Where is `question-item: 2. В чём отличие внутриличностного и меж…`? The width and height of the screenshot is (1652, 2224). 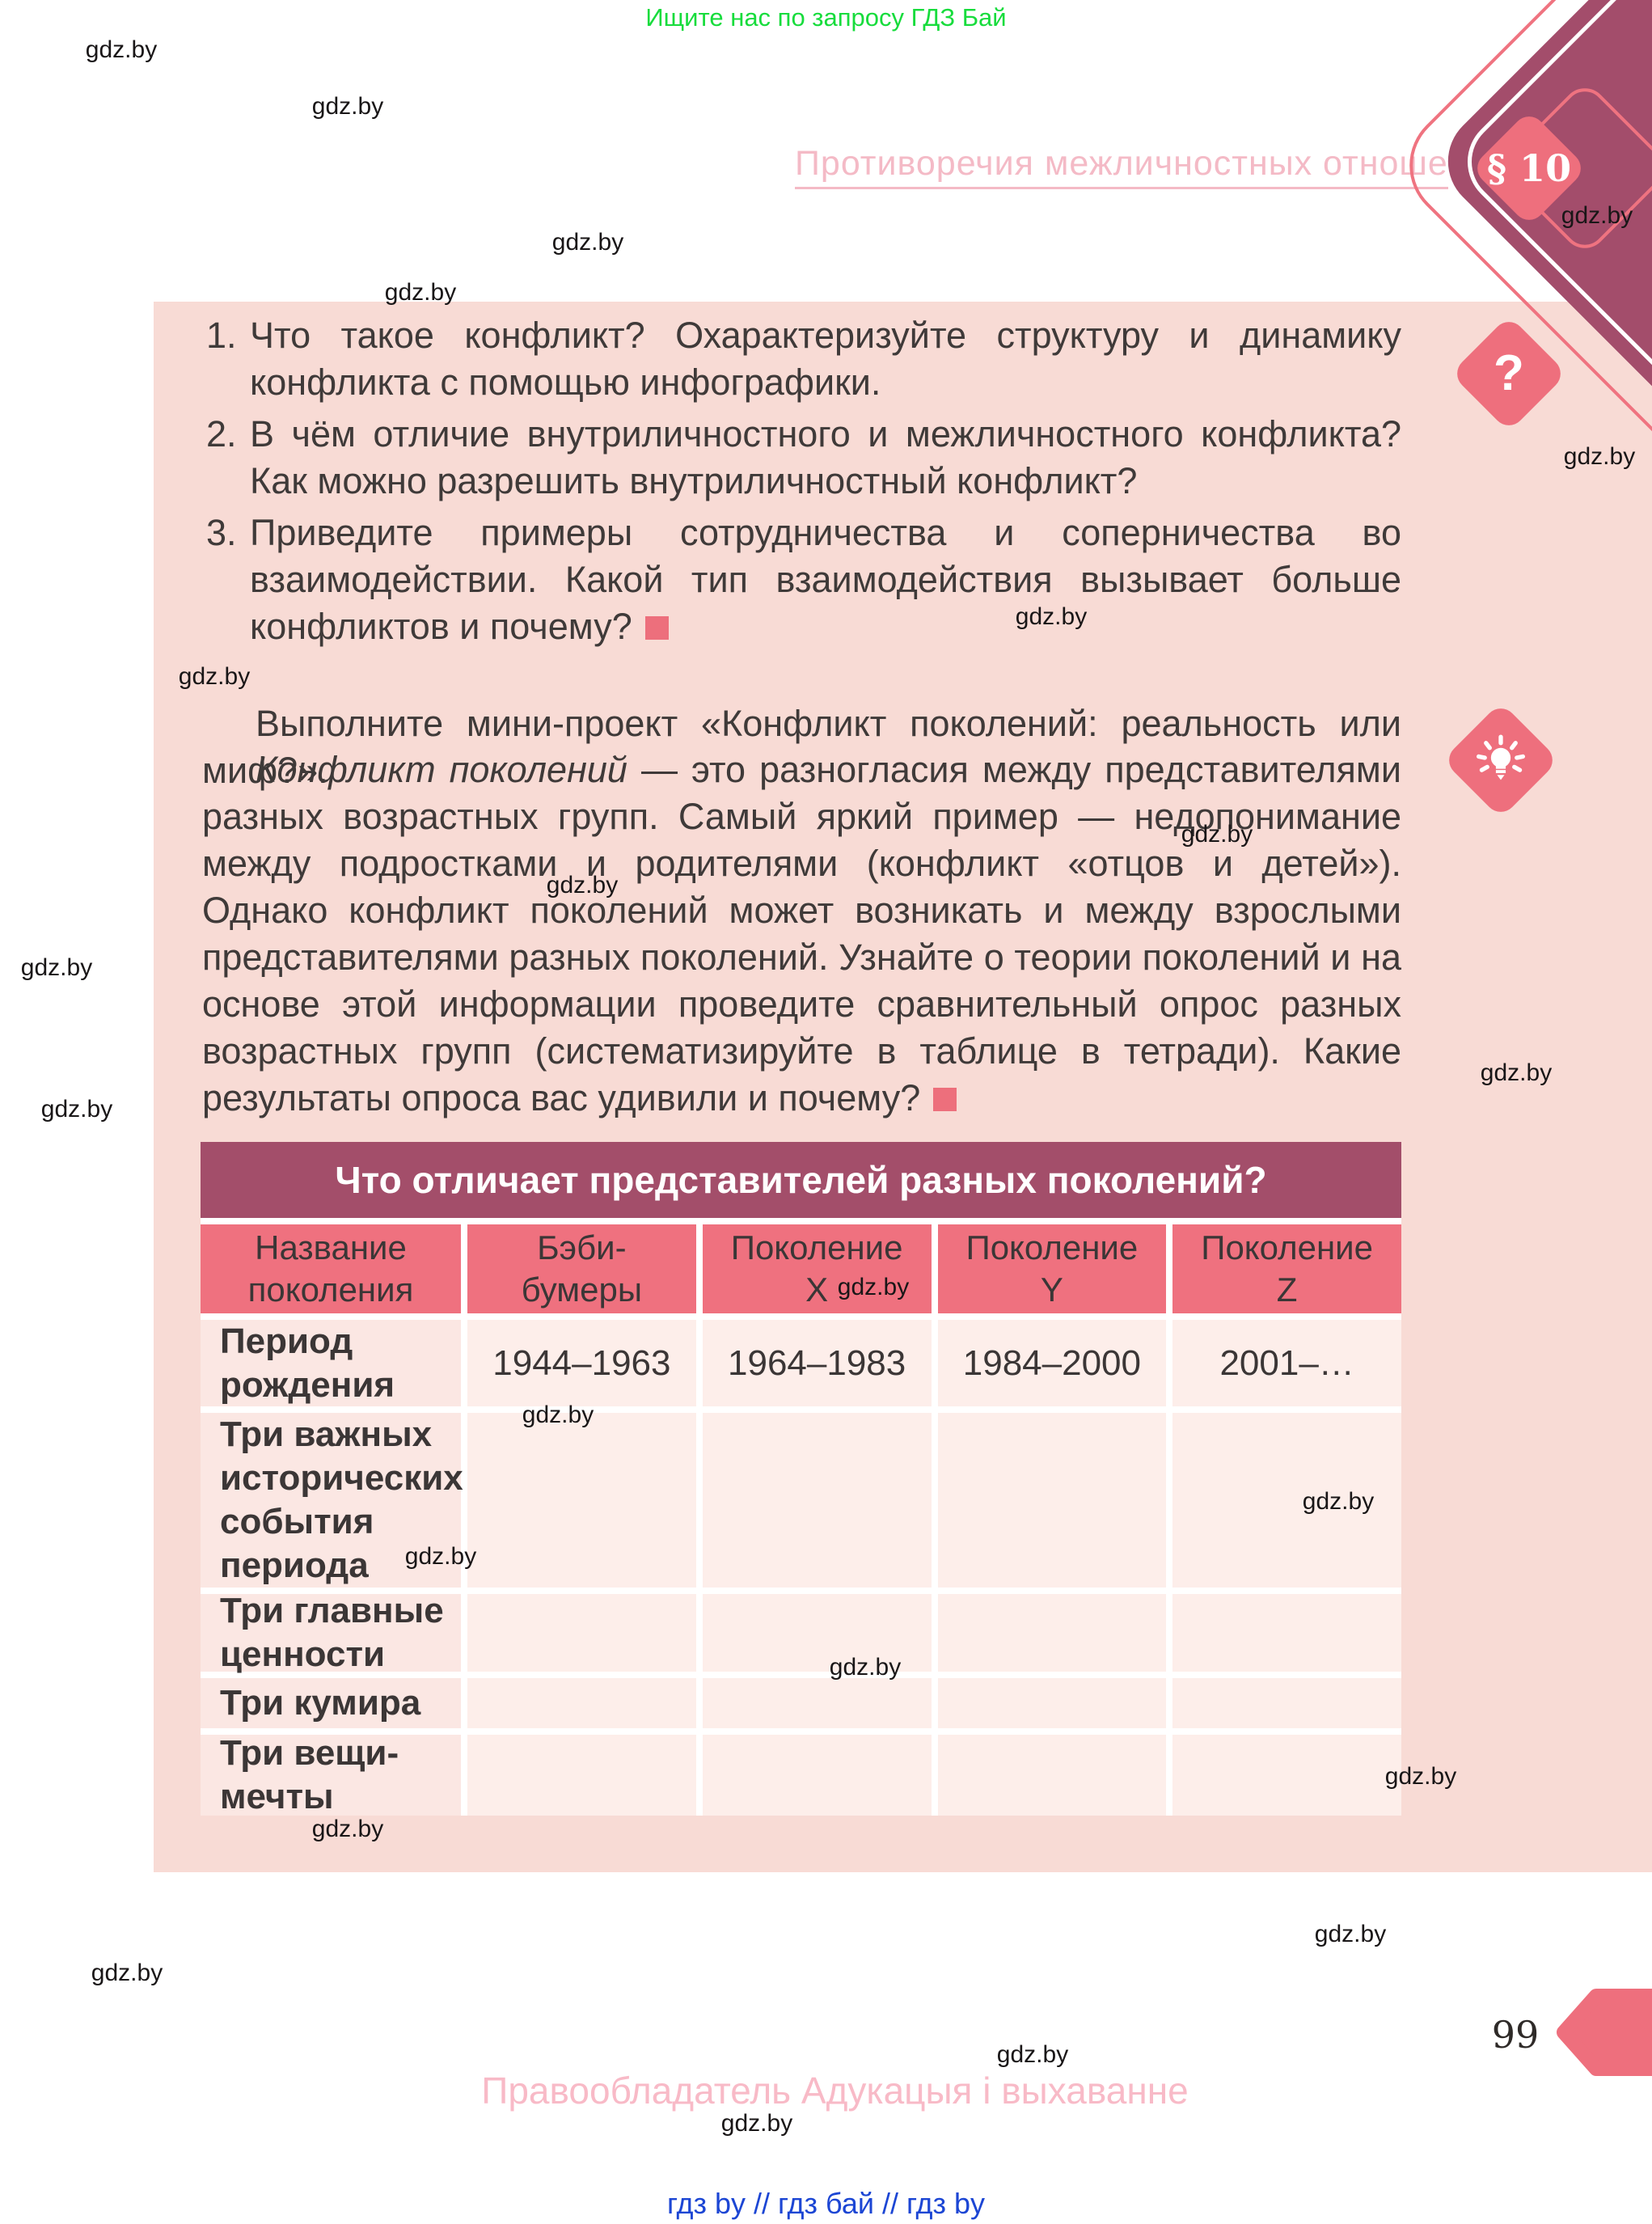
question-item: 2. В чём отличие внутриличностного и меж… is located at coordinates (803, 458).